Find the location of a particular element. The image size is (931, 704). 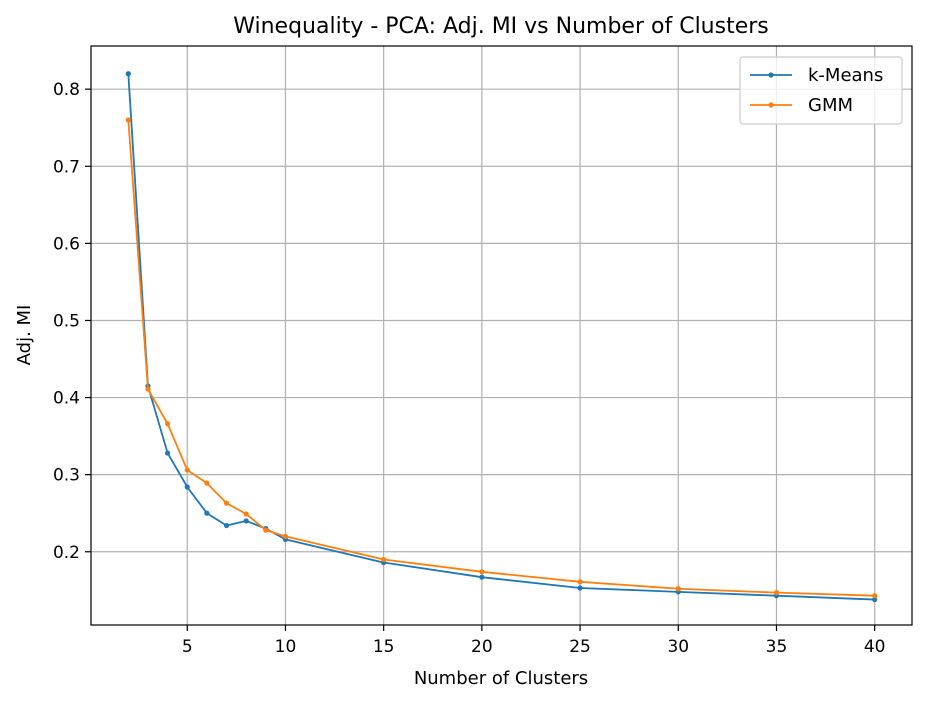

x-tick-label: 10 is located at coordinates (286, 647).